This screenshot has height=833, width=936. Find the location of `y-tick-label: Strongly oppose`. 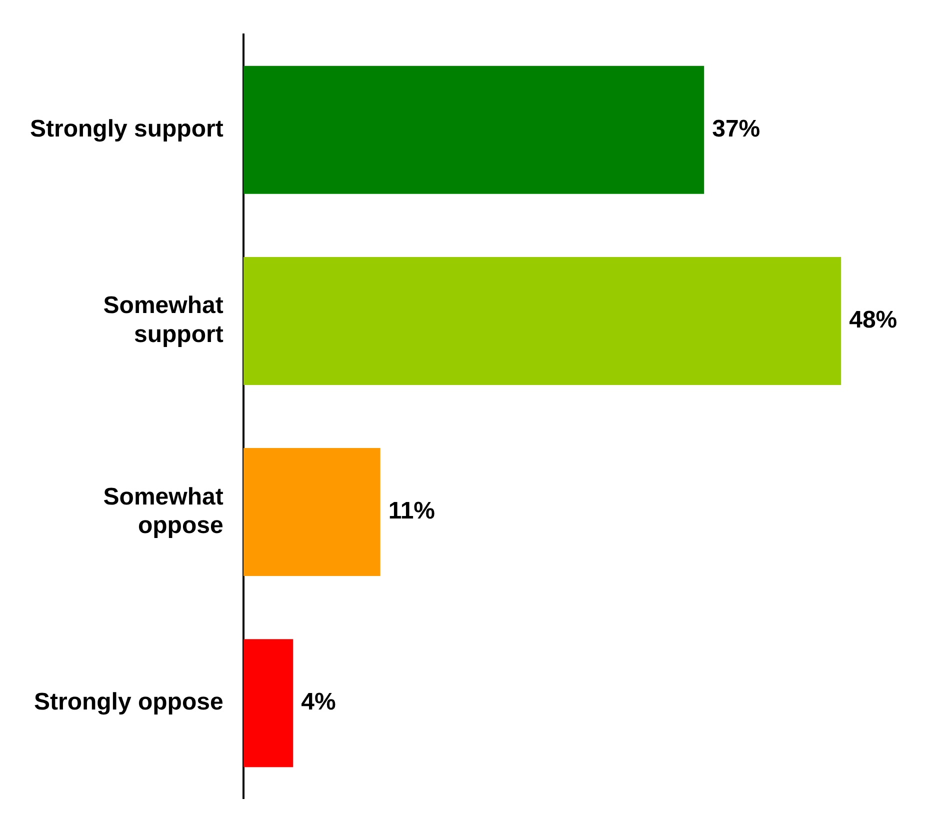

y-tick-label: Strongly oppose is located at coordinates (129, 702).